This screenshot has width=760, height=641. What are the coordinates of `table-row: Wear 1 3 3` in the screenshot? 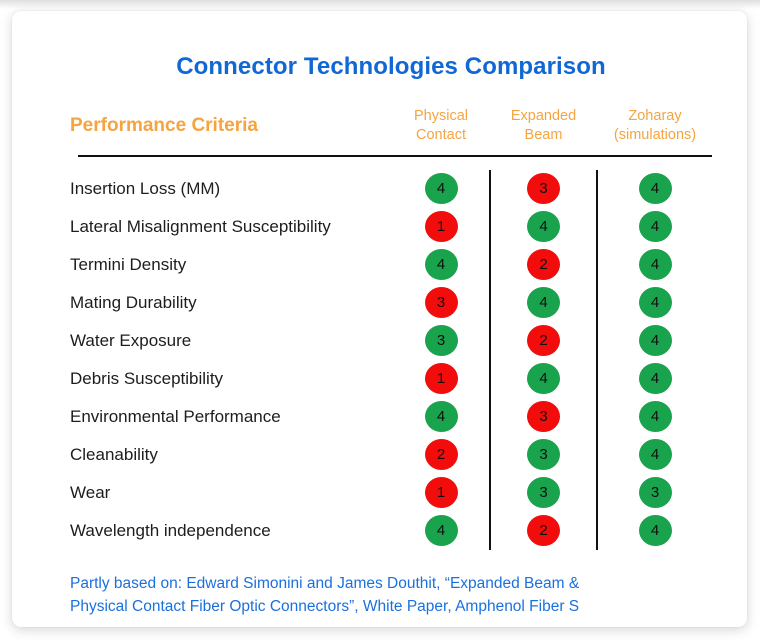 It's located at (391, 492).